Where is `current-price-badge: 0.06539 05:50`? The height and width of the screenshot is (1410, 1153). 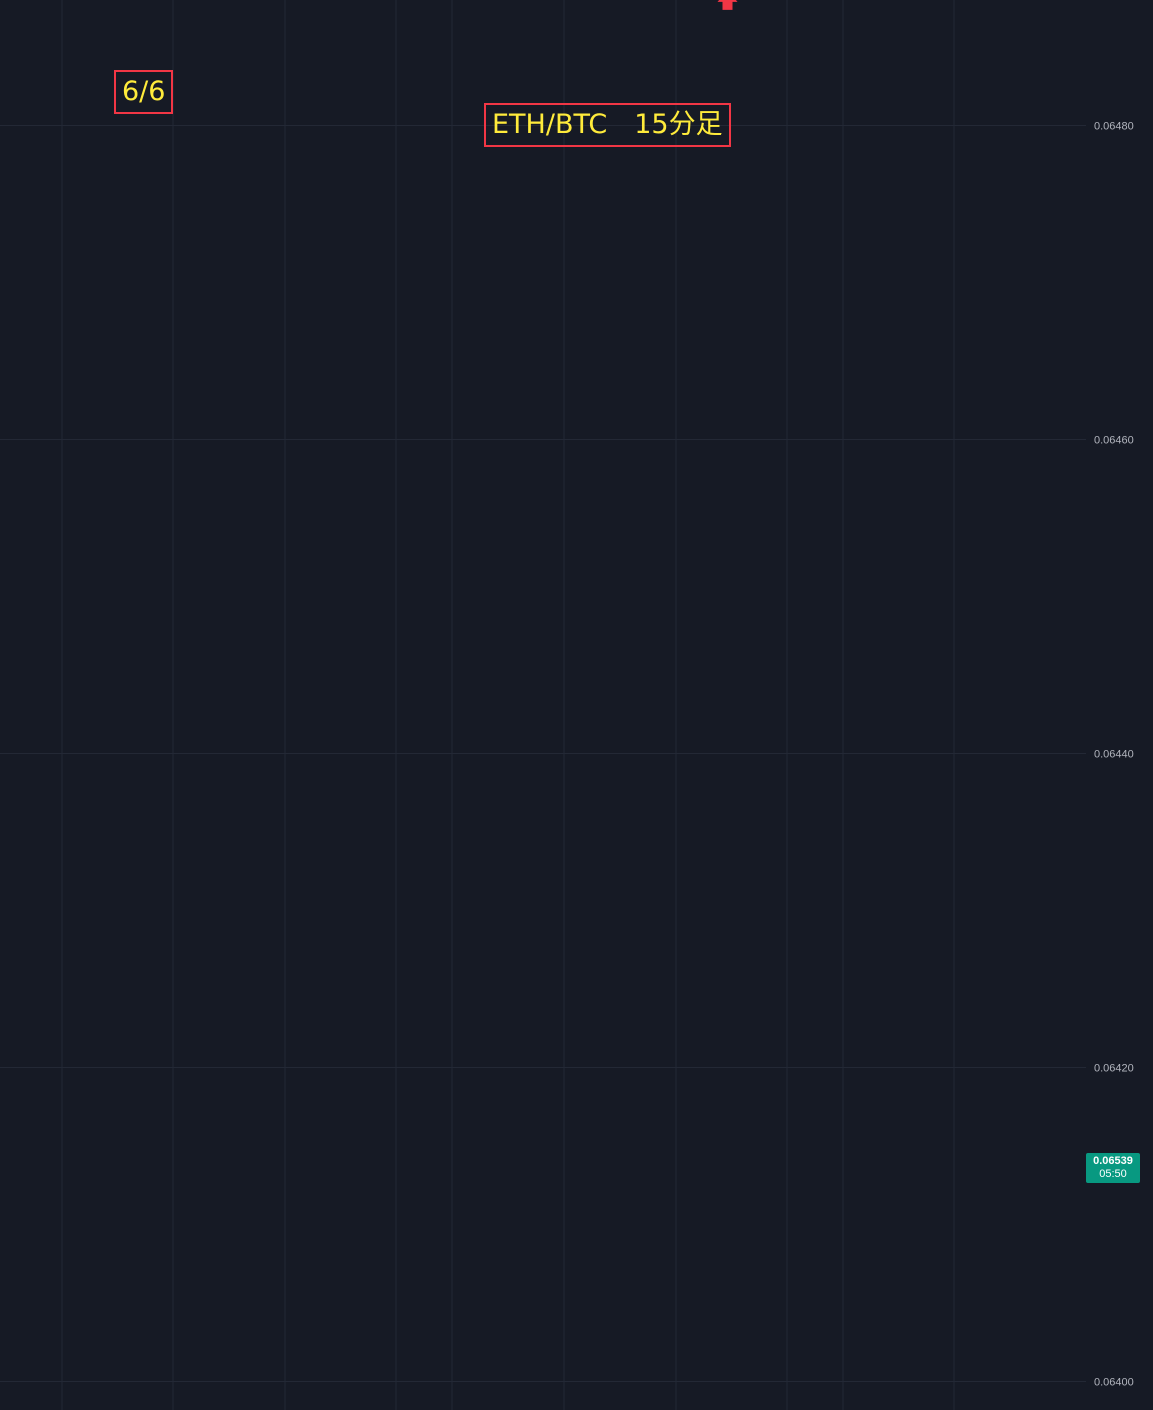 current-price-badge: 0.06539 05:50 is located at coordinates (1113, 1168).